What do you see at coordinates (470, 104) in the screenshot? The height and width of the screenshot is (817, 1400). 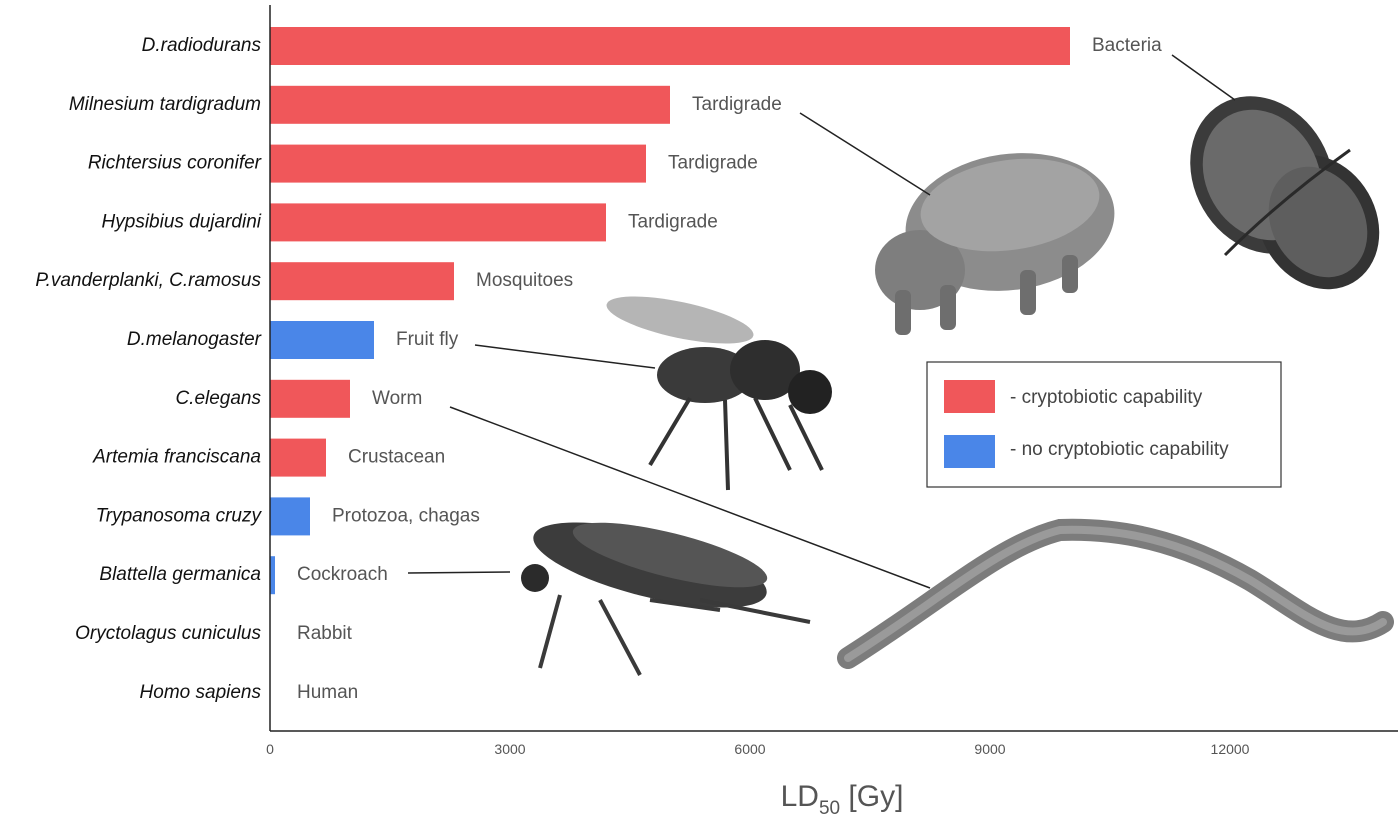 I see `bar-milnesium-tardigradum` at bounding box center [470, 104].